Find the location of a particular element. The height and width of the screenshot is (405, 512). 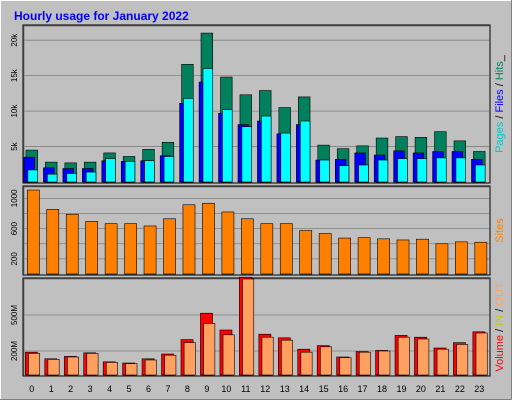

x-tick-label: 21 is located at coordinates (440, 389).